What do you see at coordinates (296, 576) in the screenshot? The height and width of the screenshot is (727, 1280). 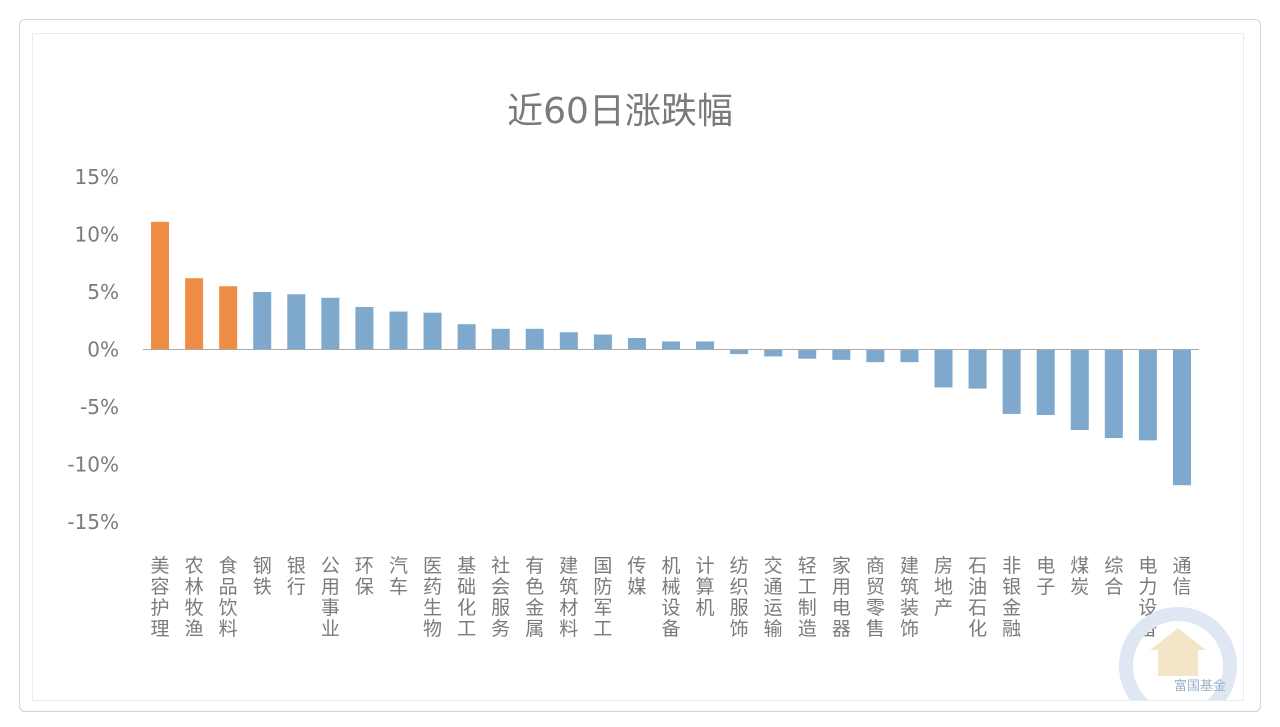 I see `x-tick-label: 银行` at bounding box center [296, 576].